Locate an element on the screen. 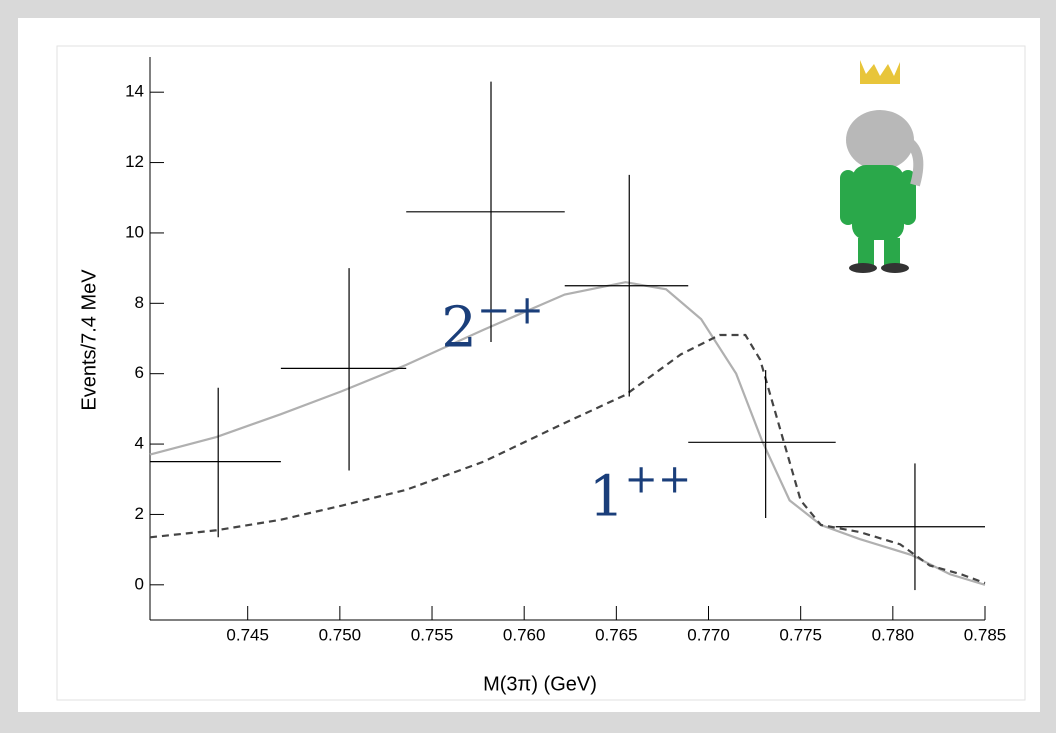  annotation: 1++ is located at coordinates (640, 492).